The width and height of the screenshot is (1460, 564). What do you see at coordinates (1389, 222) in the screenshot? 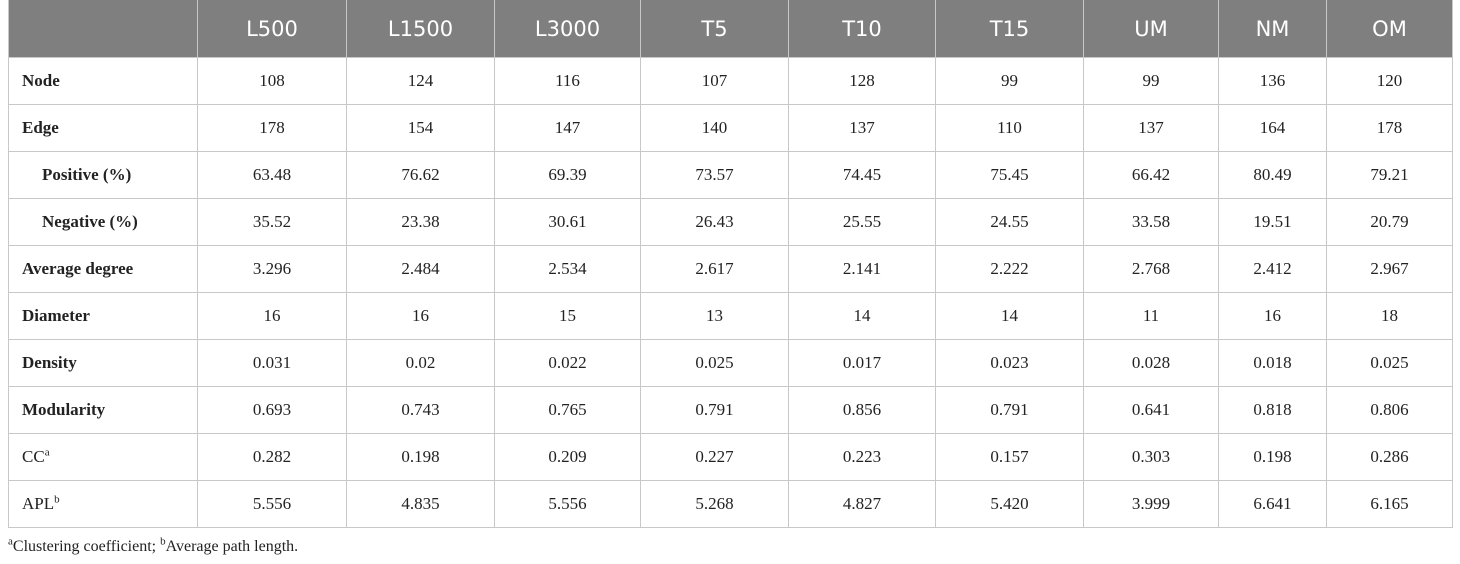
I see `cell: 20.79` at bounding box center [1389, 222].